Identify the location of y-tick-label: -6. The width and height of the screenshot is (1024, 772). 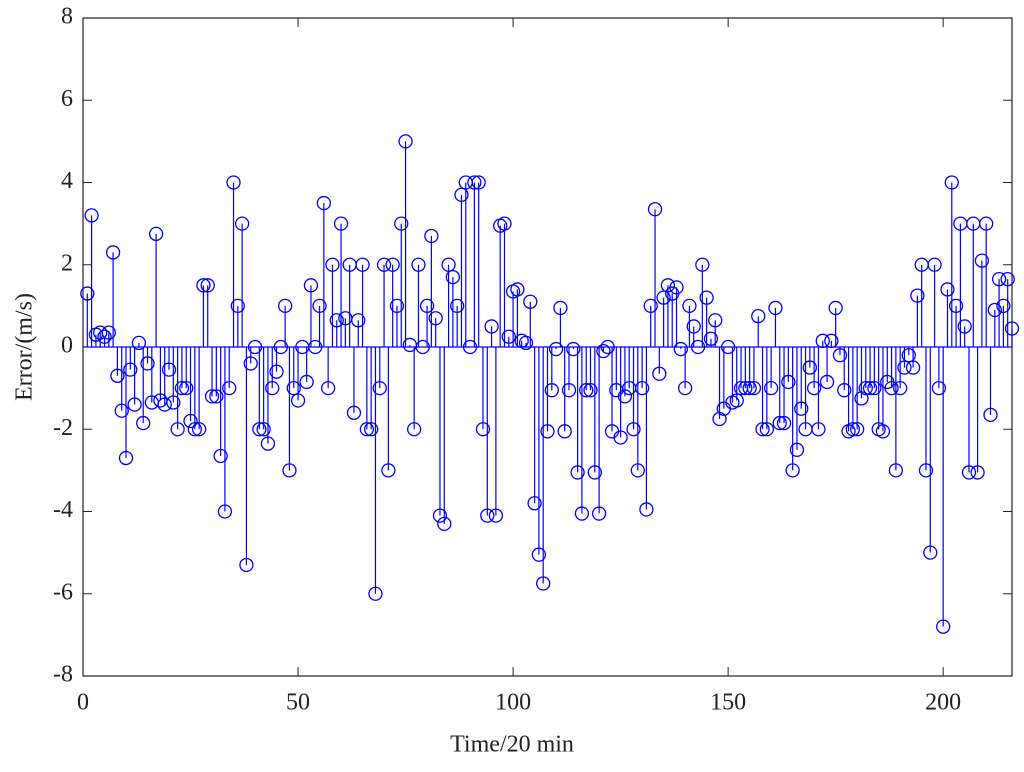
(63, 592).